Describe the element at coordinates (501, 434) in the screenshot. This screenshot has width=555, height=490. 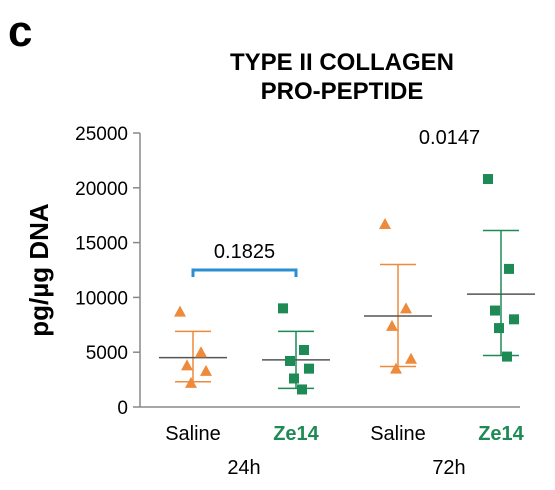
I see `x-group-label-3: Ze14` at that location.